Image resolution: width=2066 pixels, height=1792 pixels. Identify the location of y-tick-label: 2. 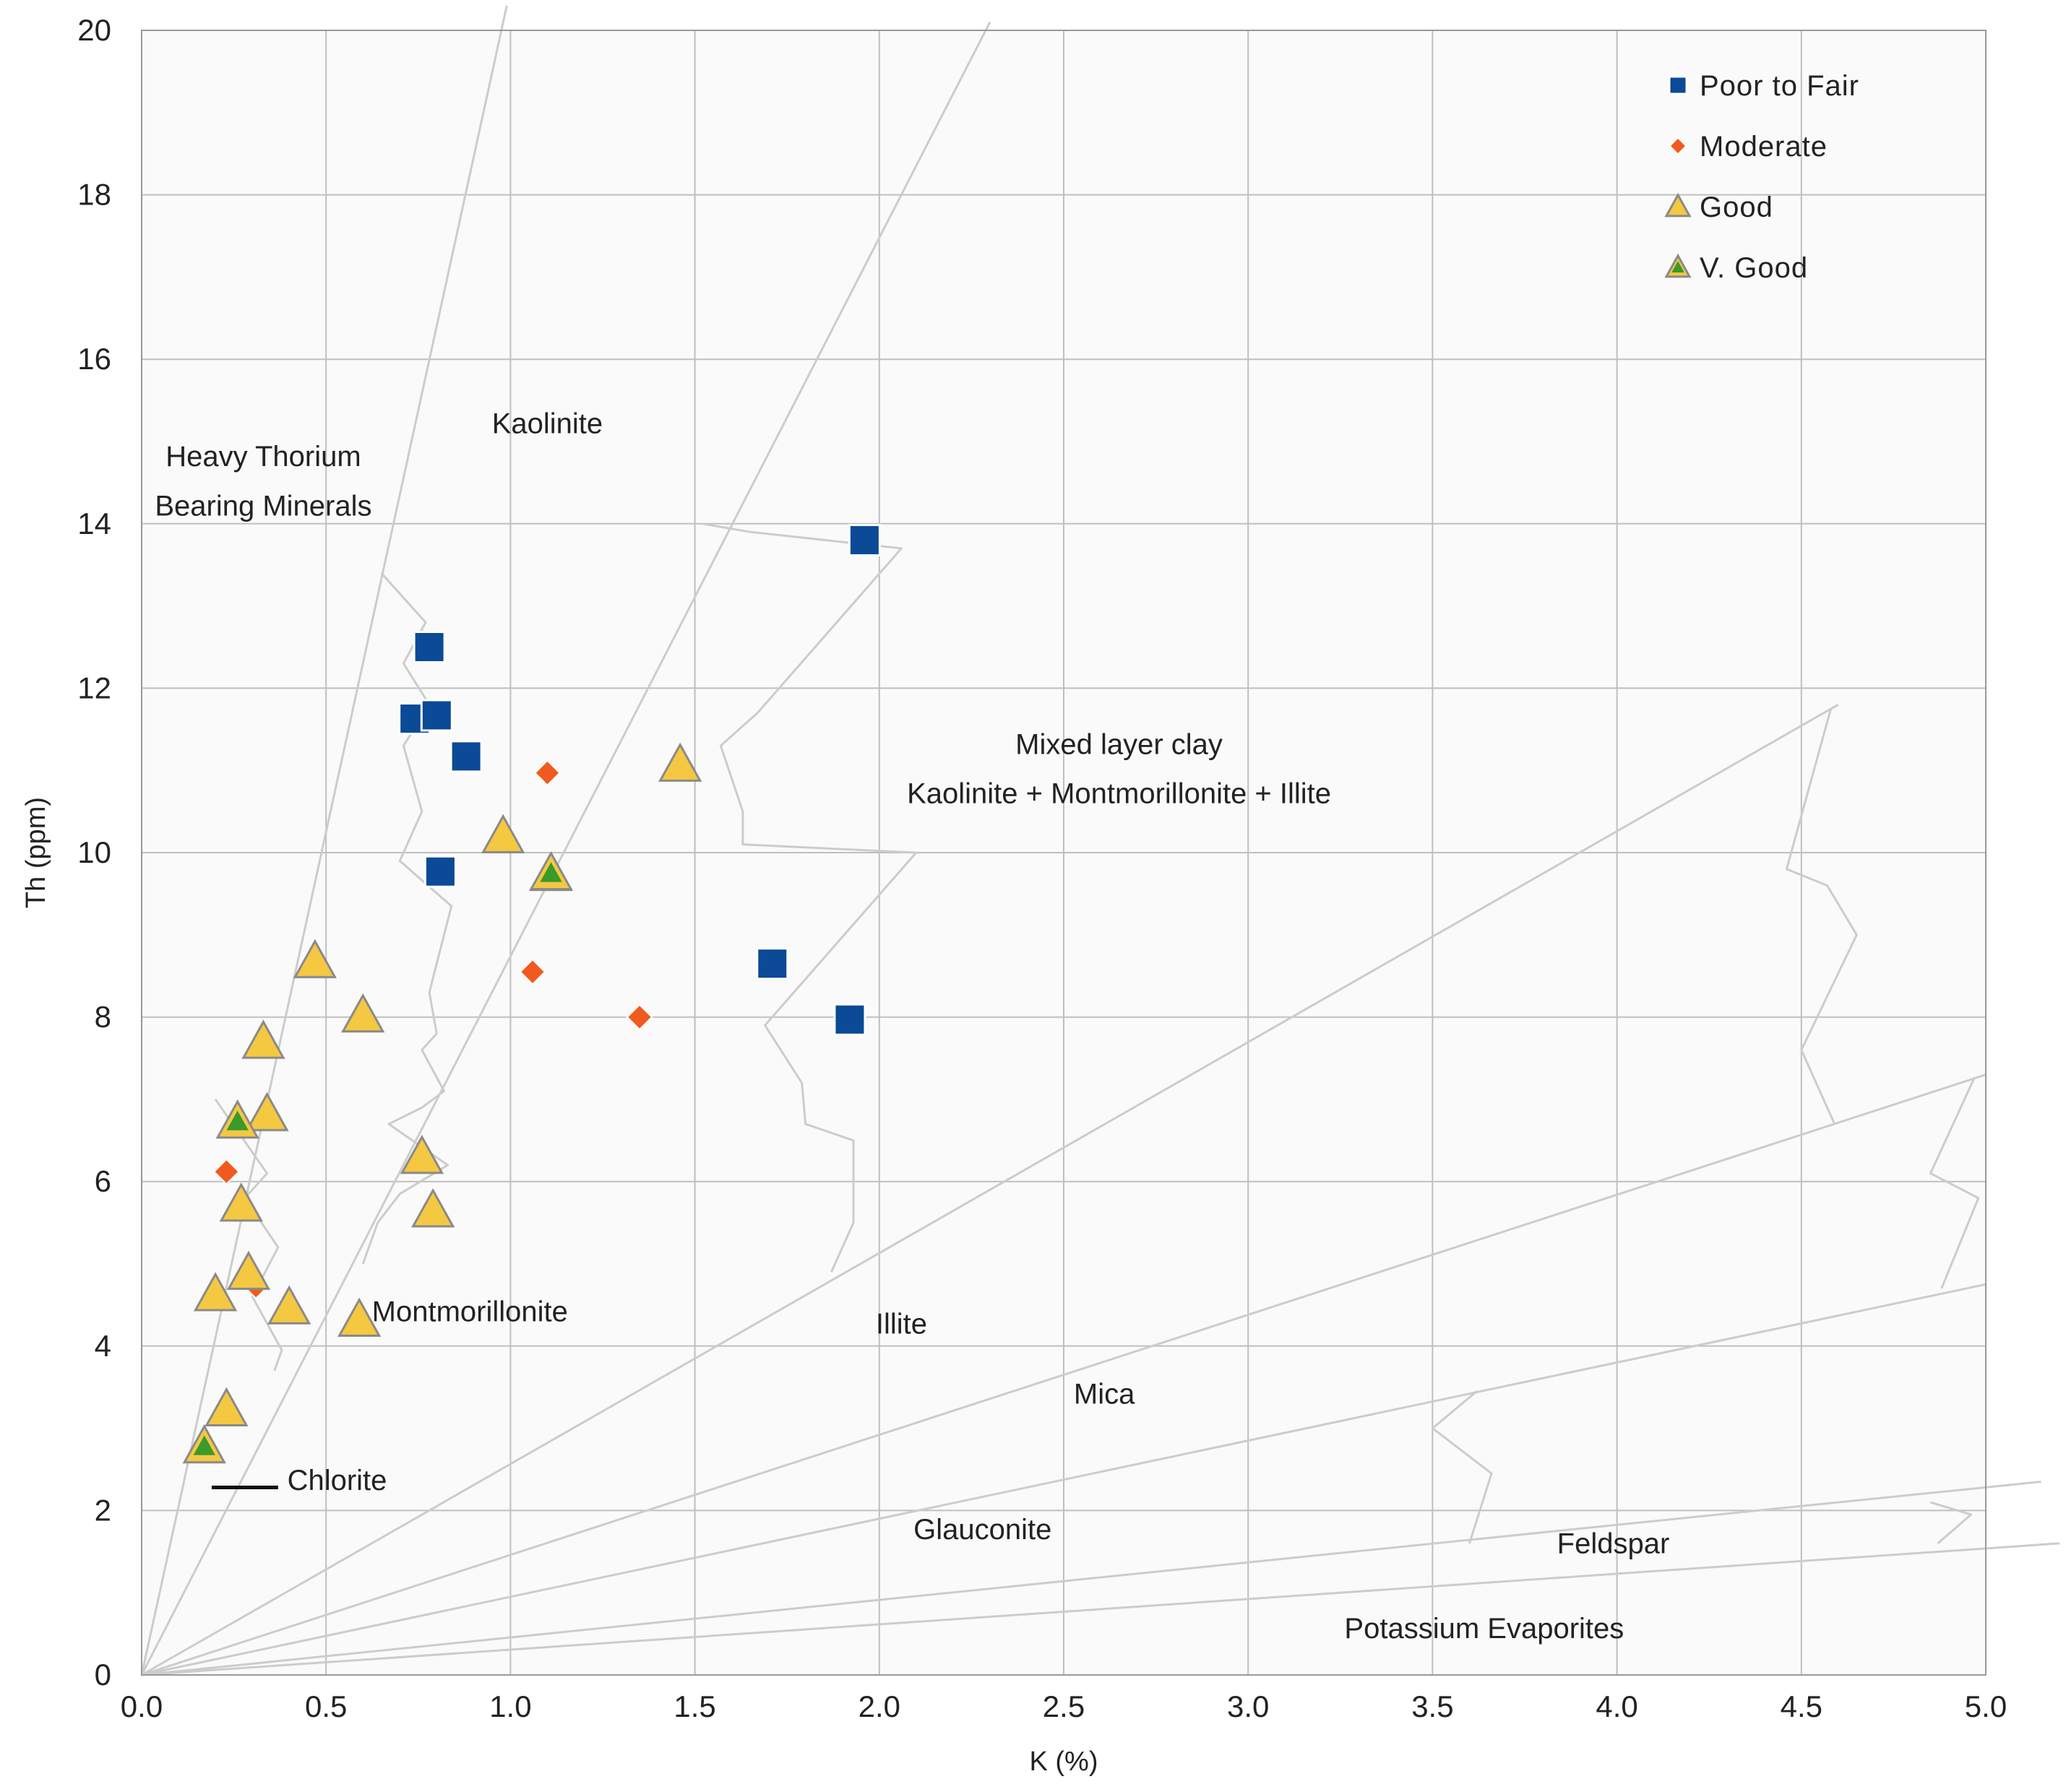
(103, 1510).